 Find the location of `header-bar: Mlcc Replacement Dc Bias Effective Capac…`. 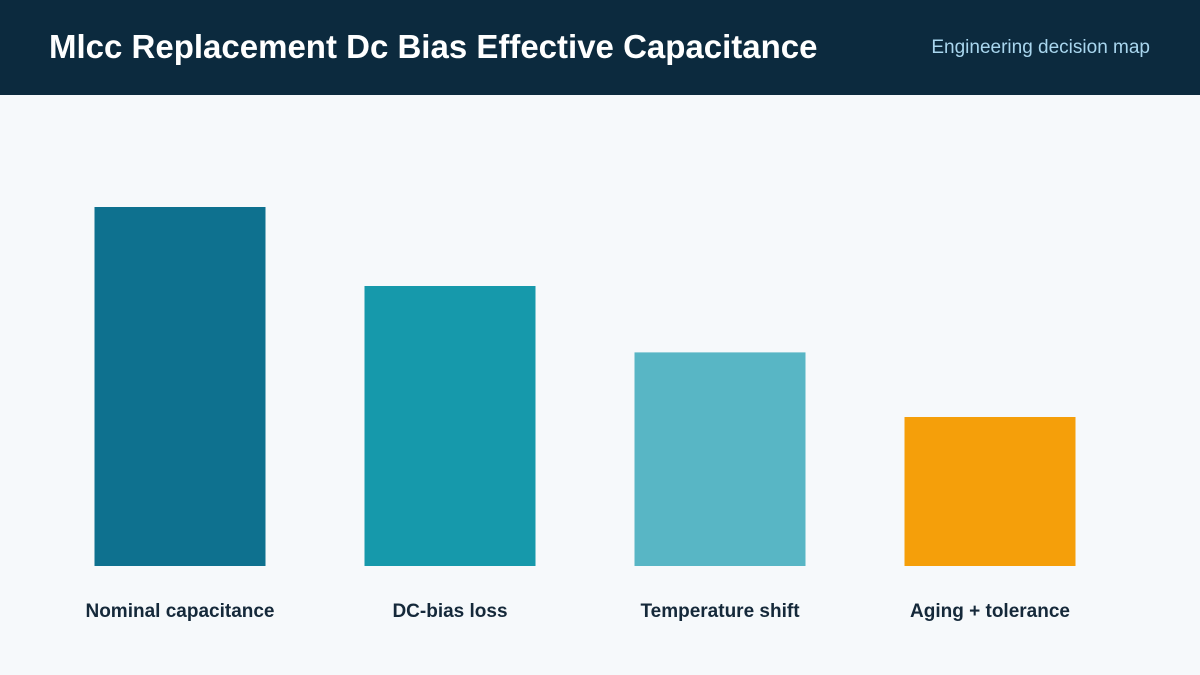

header-bar: Mlcc Replacement Dc Bias Effective Capac… is located at coordinates (600, 47).